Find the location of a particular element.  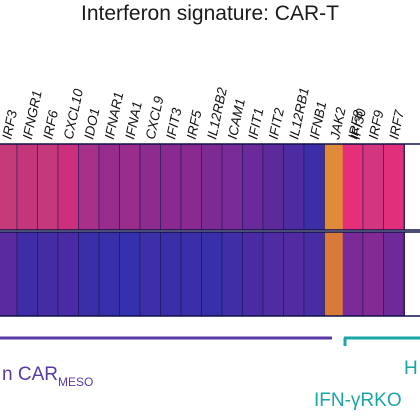

heatmap-cell-cxcl10-row2 is located at coordinates (69, 274).